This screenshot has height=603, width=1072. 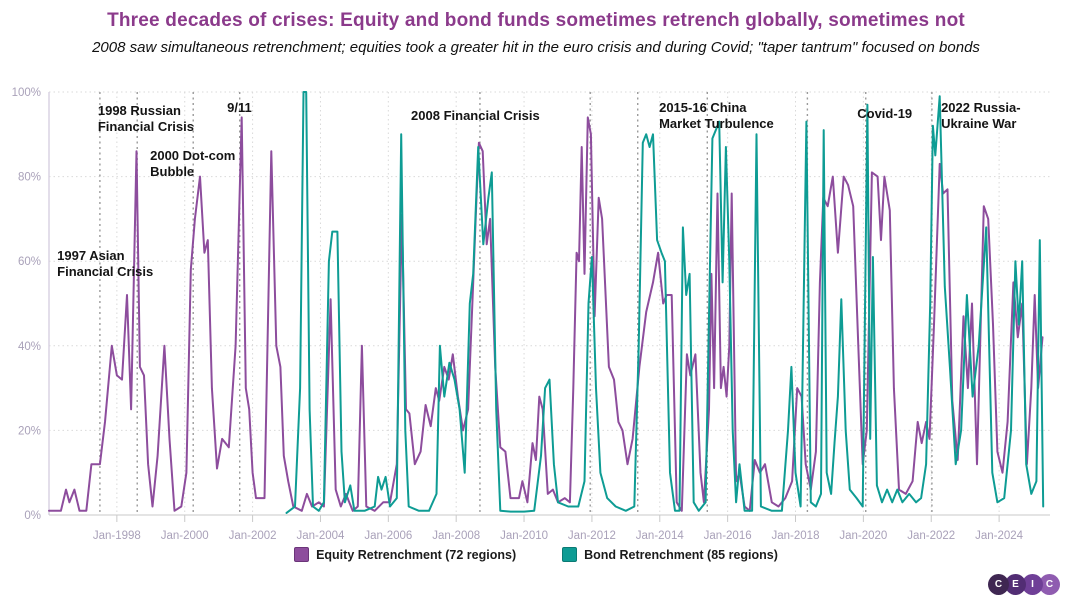 I want to click on x-axis-label: Jan-2008, so click(x=456, y=536).